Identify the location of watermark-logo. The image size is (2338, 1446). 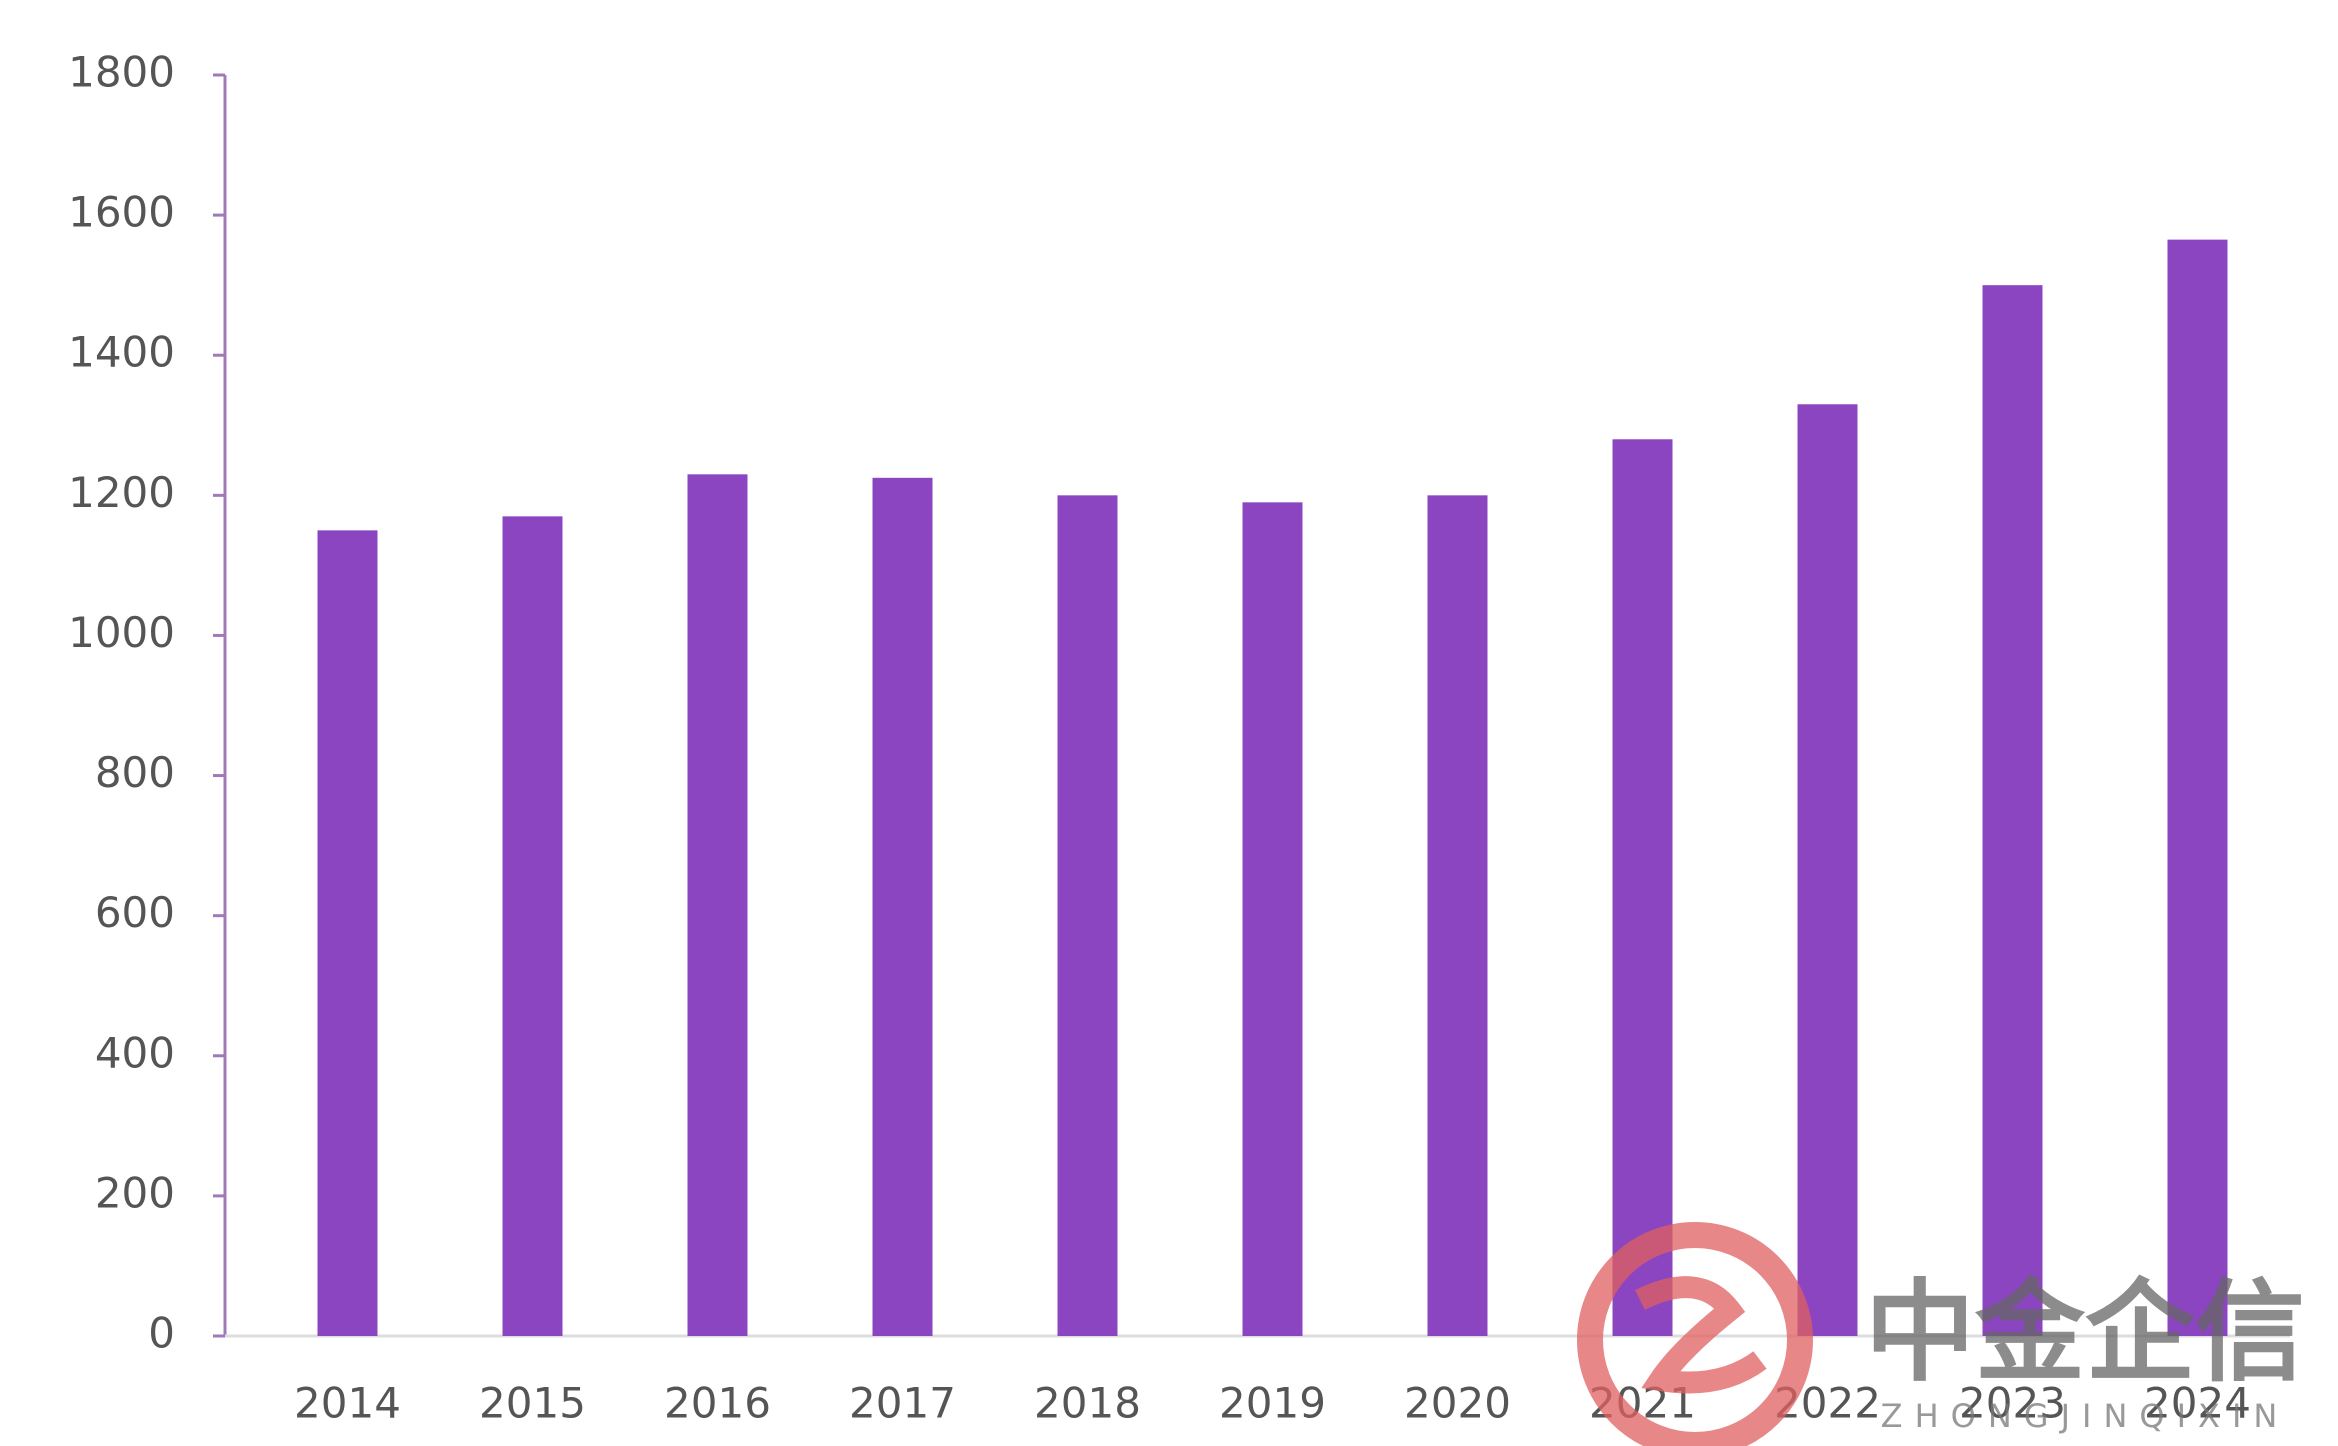
(1695, 1334).